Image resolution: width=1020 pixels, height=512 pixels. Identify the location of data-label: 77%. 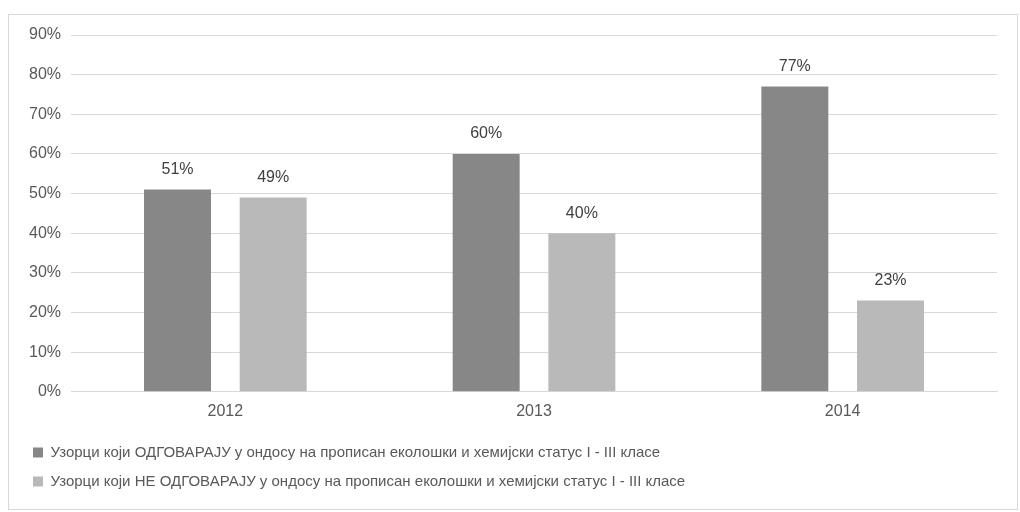
(794, 65).